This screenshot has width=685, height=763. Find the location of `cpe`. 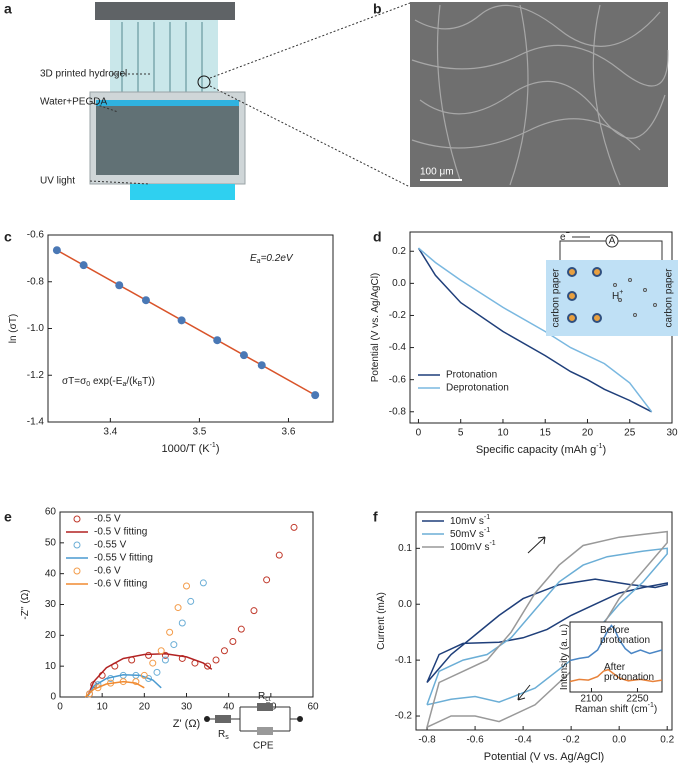

cpe is located at coordinates (265, 731).